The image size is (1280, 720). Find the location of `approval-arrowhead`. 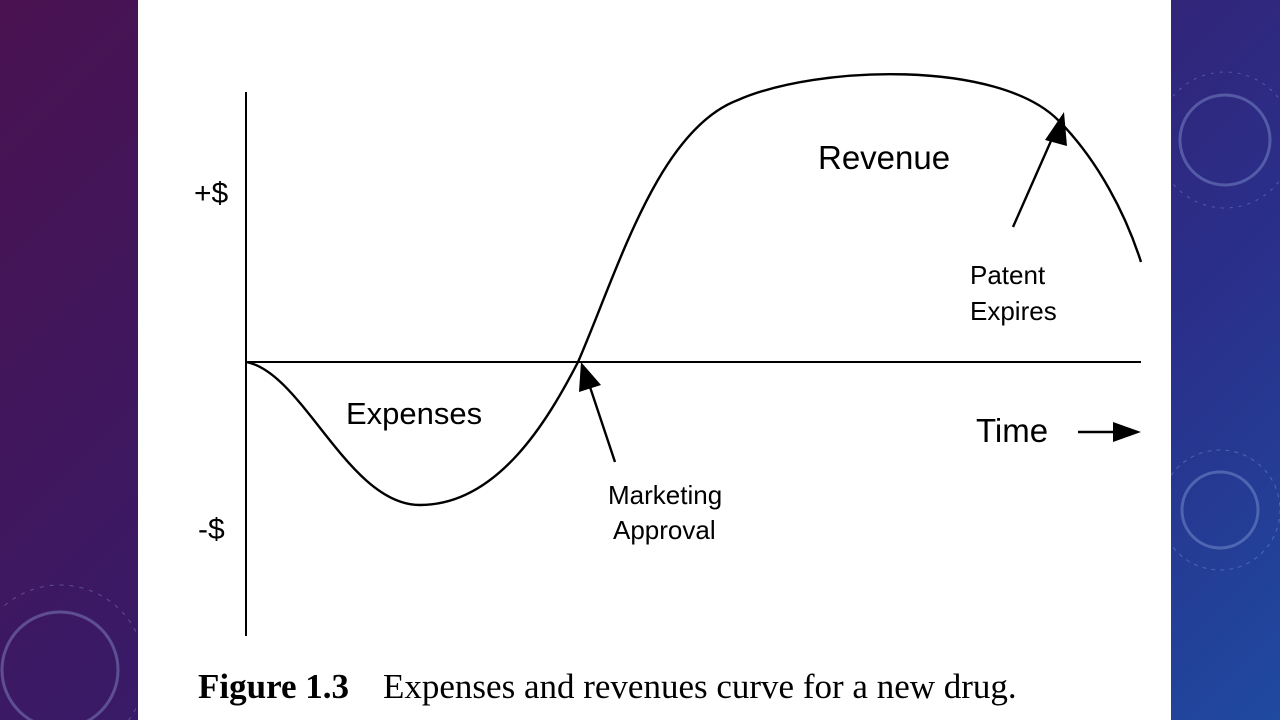

approval-arrowhead is located at coordinates (590, 377).